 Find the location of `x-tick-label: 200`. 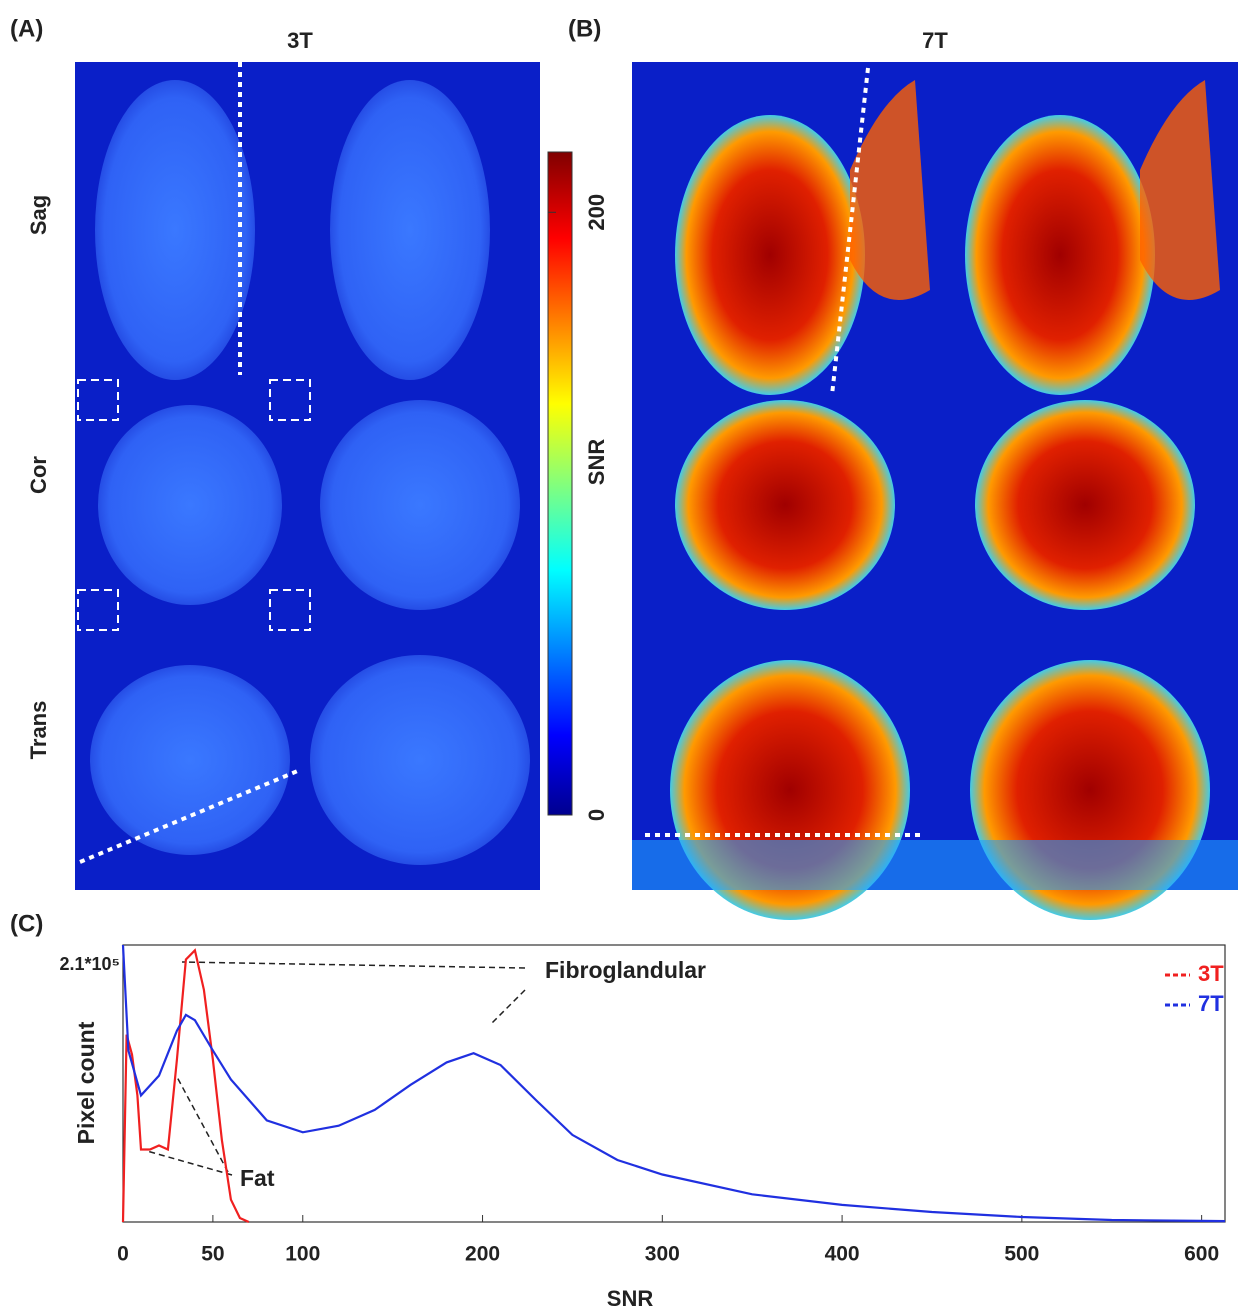

x-tick-label: 200 is located at coordinates (482, 1254).